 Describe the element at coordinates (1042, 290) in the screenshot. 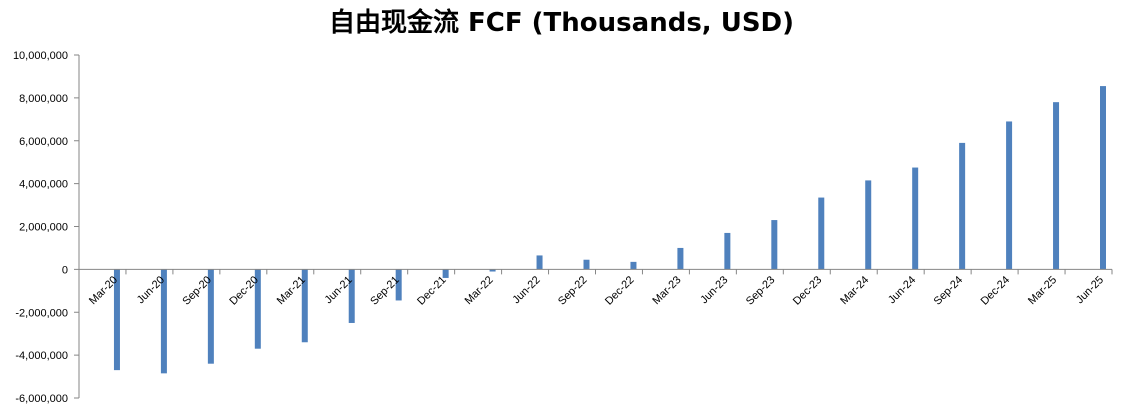

I see `x-tick-label: Mar-25` at that location.